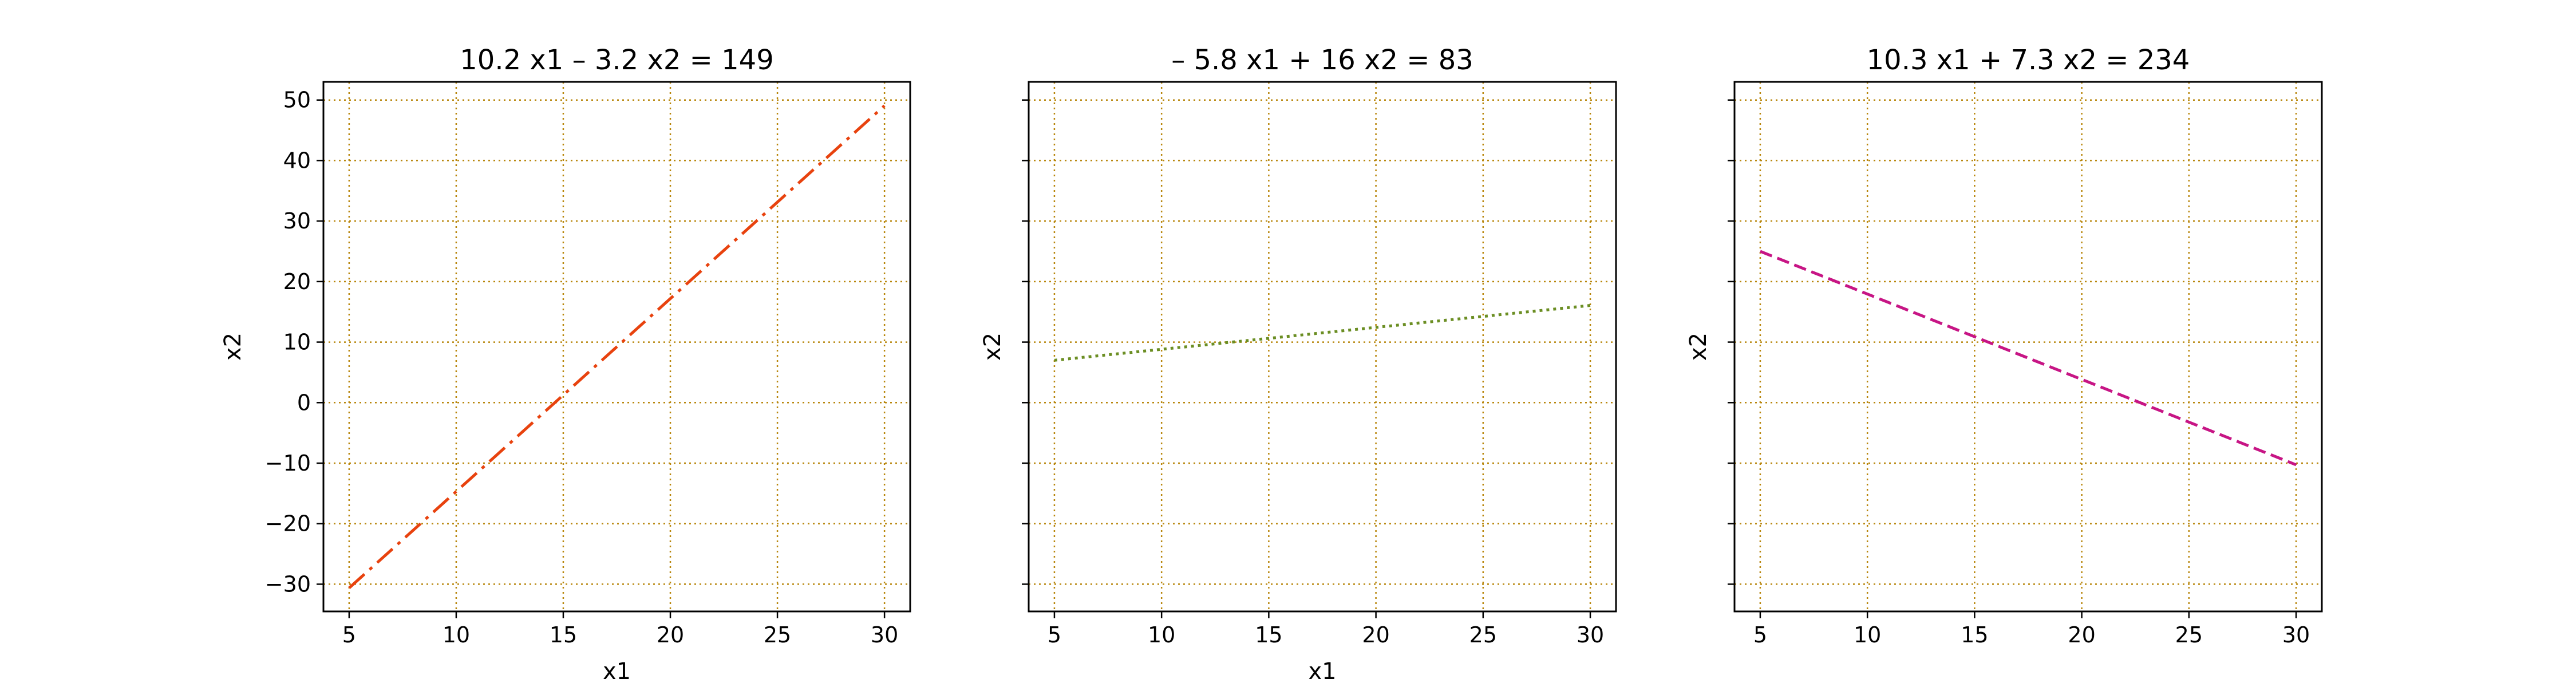  I want to click on y-tick-label: 10, so click(297, 342).